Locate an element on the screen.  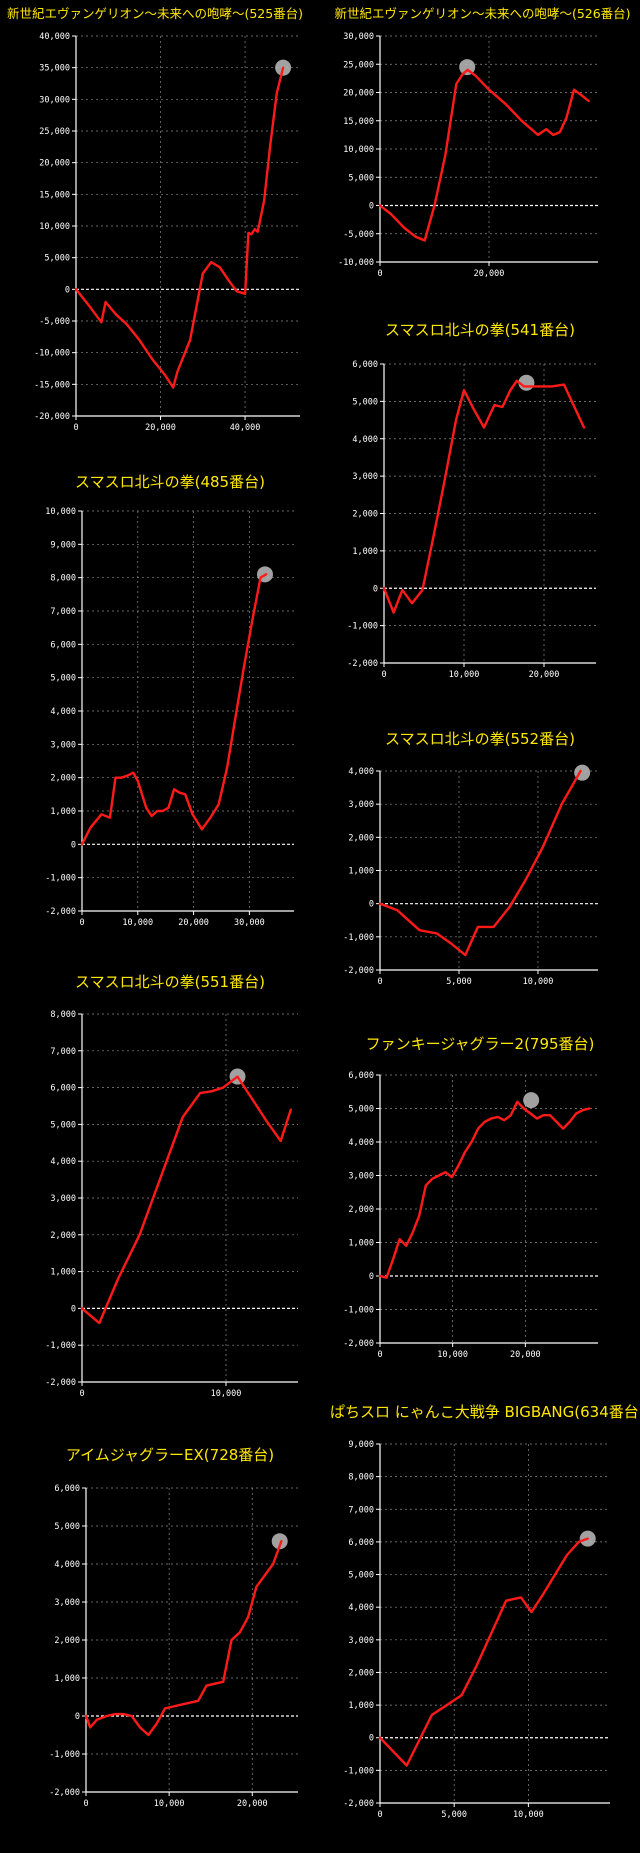
y-tick-label: 30,000 is located at coordinates (54, 100).